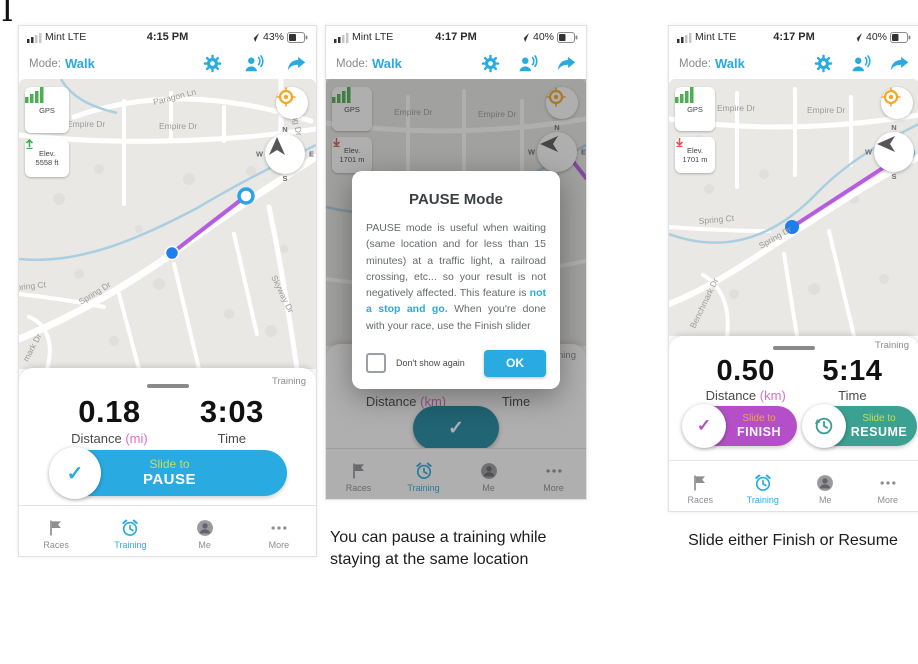 The width and height of the screenshot is (918, 664). Describe the element at coordinates (279, 545) in the screenshot. I see `nav-label: More` at that location.